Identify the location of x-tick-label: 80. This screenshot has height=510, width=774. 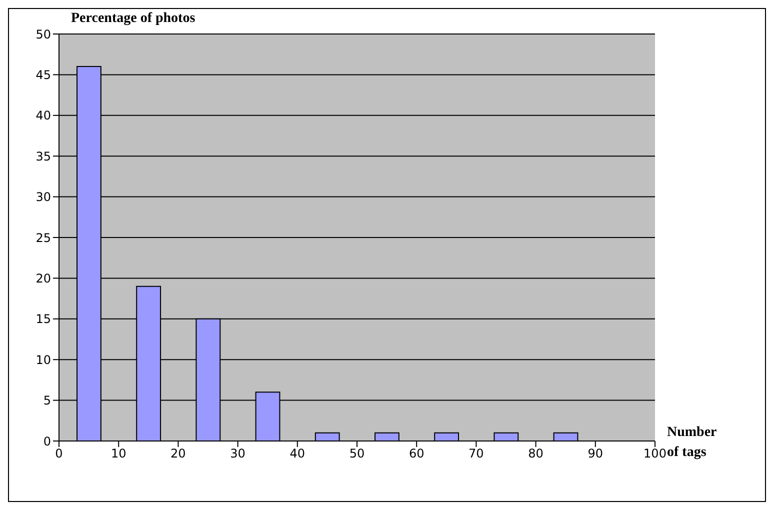
(536, 453).